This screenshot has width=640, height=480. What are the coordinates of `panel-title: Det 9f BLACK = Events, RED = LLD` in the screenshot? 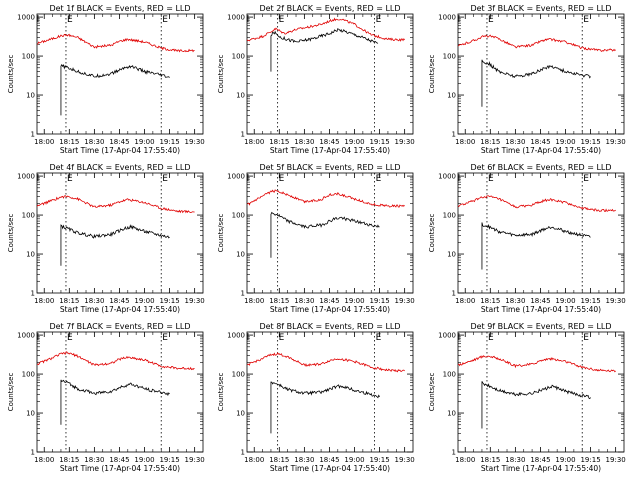 It's located at (540, 326).